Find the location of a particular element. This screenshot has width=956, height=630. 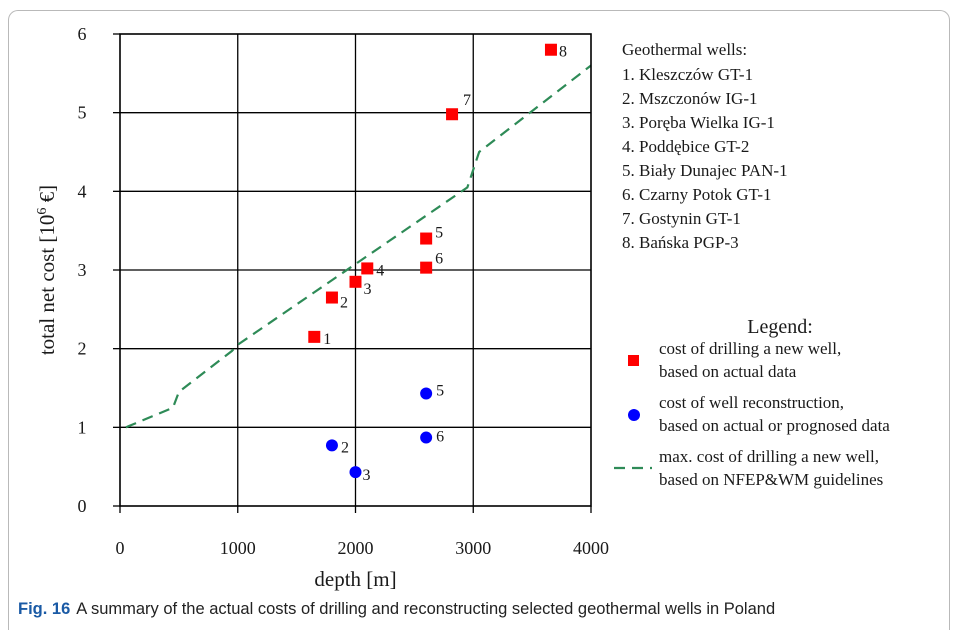

y-tick-label: 1 is located at coordinates (82, 427).